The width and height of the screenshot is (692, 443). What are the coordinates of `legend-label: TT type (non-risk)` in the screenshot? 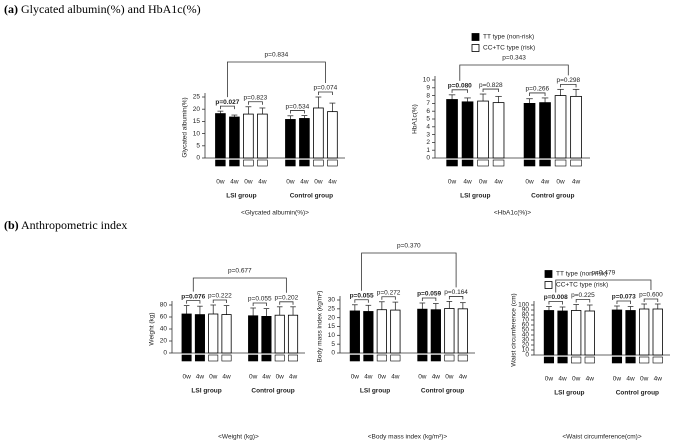 It's located at (508, 37).